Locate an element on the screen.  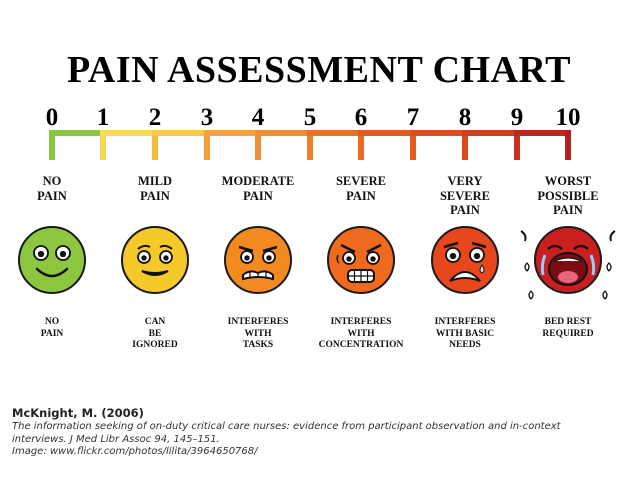
distressed-face-icon is located at coordinates (465, 260).